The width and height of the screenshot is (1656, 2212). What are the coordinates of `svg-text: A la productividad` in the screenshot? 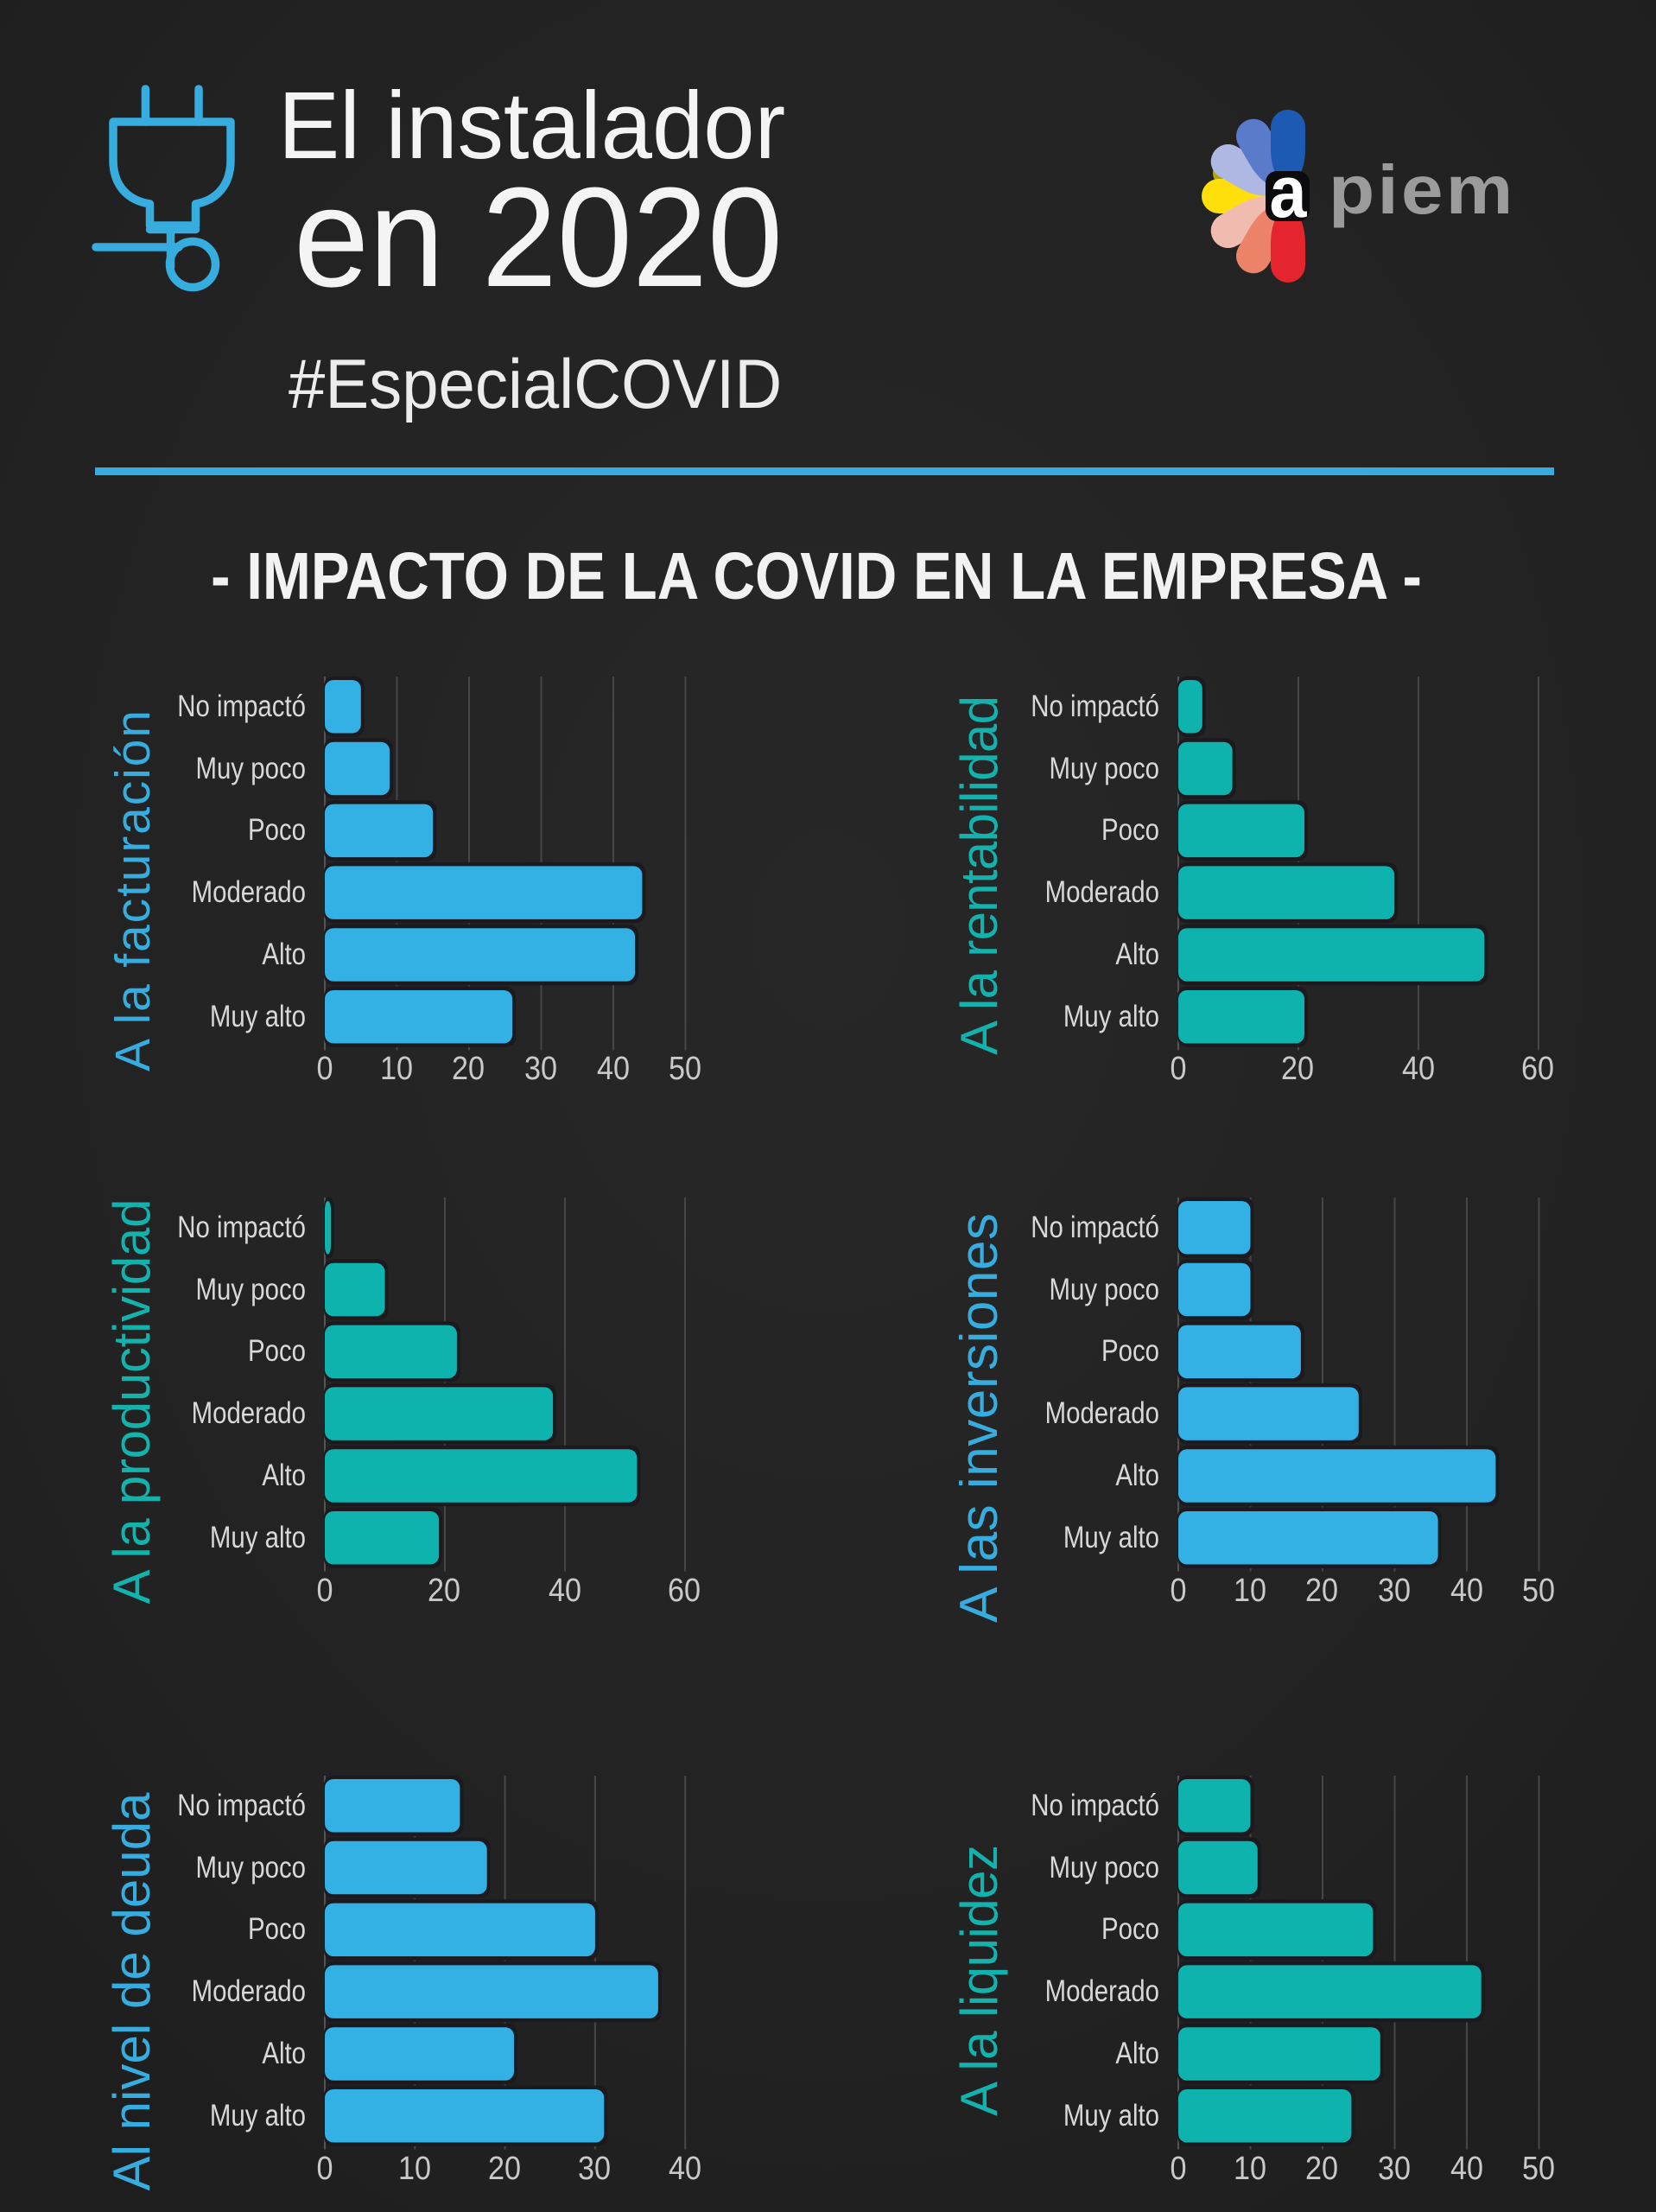 It's located at (136, 1402).